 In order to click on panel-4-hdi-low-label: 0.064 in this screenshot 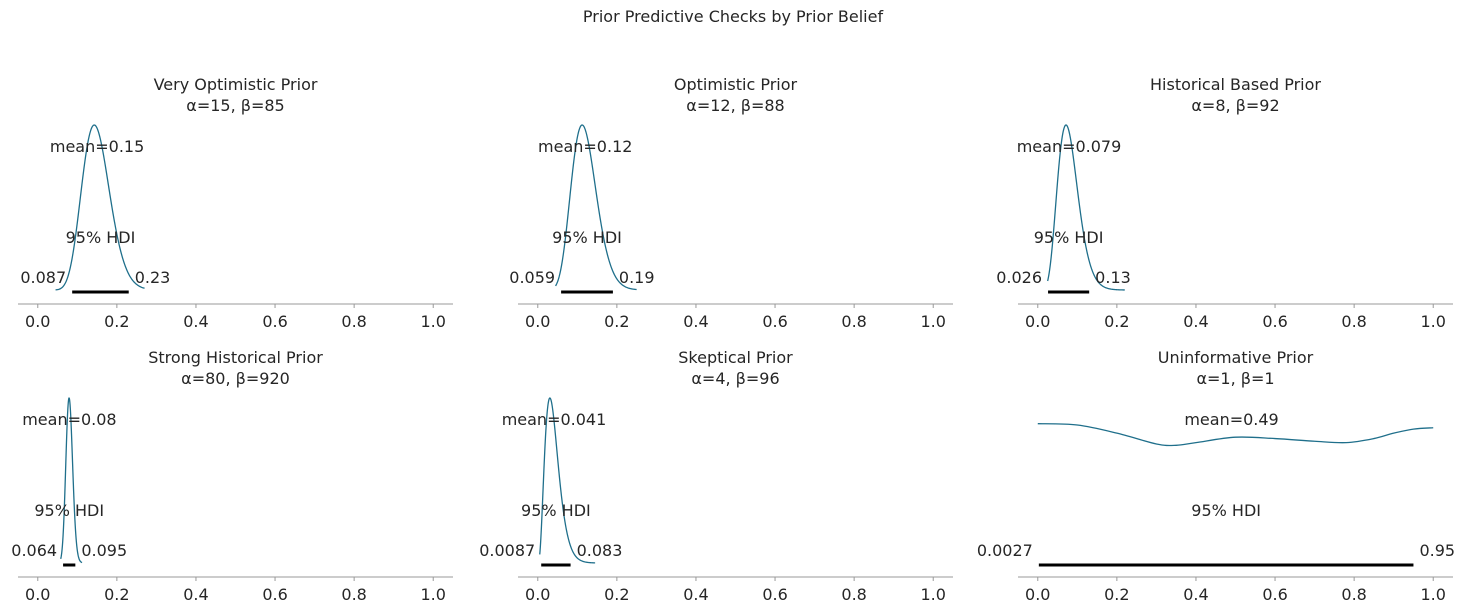, I will do `click(34, 550)`.